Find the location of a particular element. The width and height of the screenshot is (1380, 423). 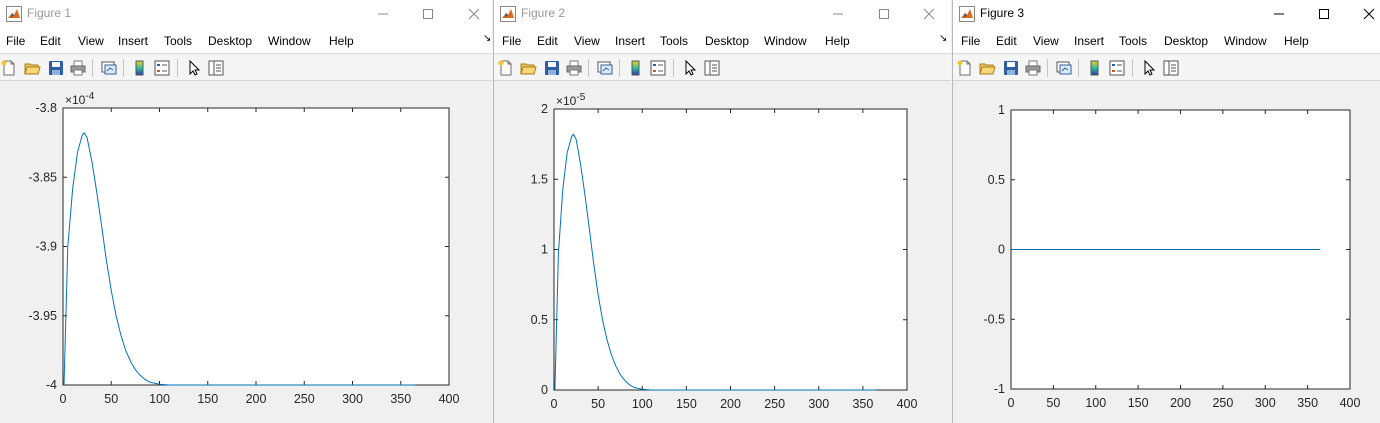

x-tick-label: 100 is located at coordinates (642, 404).